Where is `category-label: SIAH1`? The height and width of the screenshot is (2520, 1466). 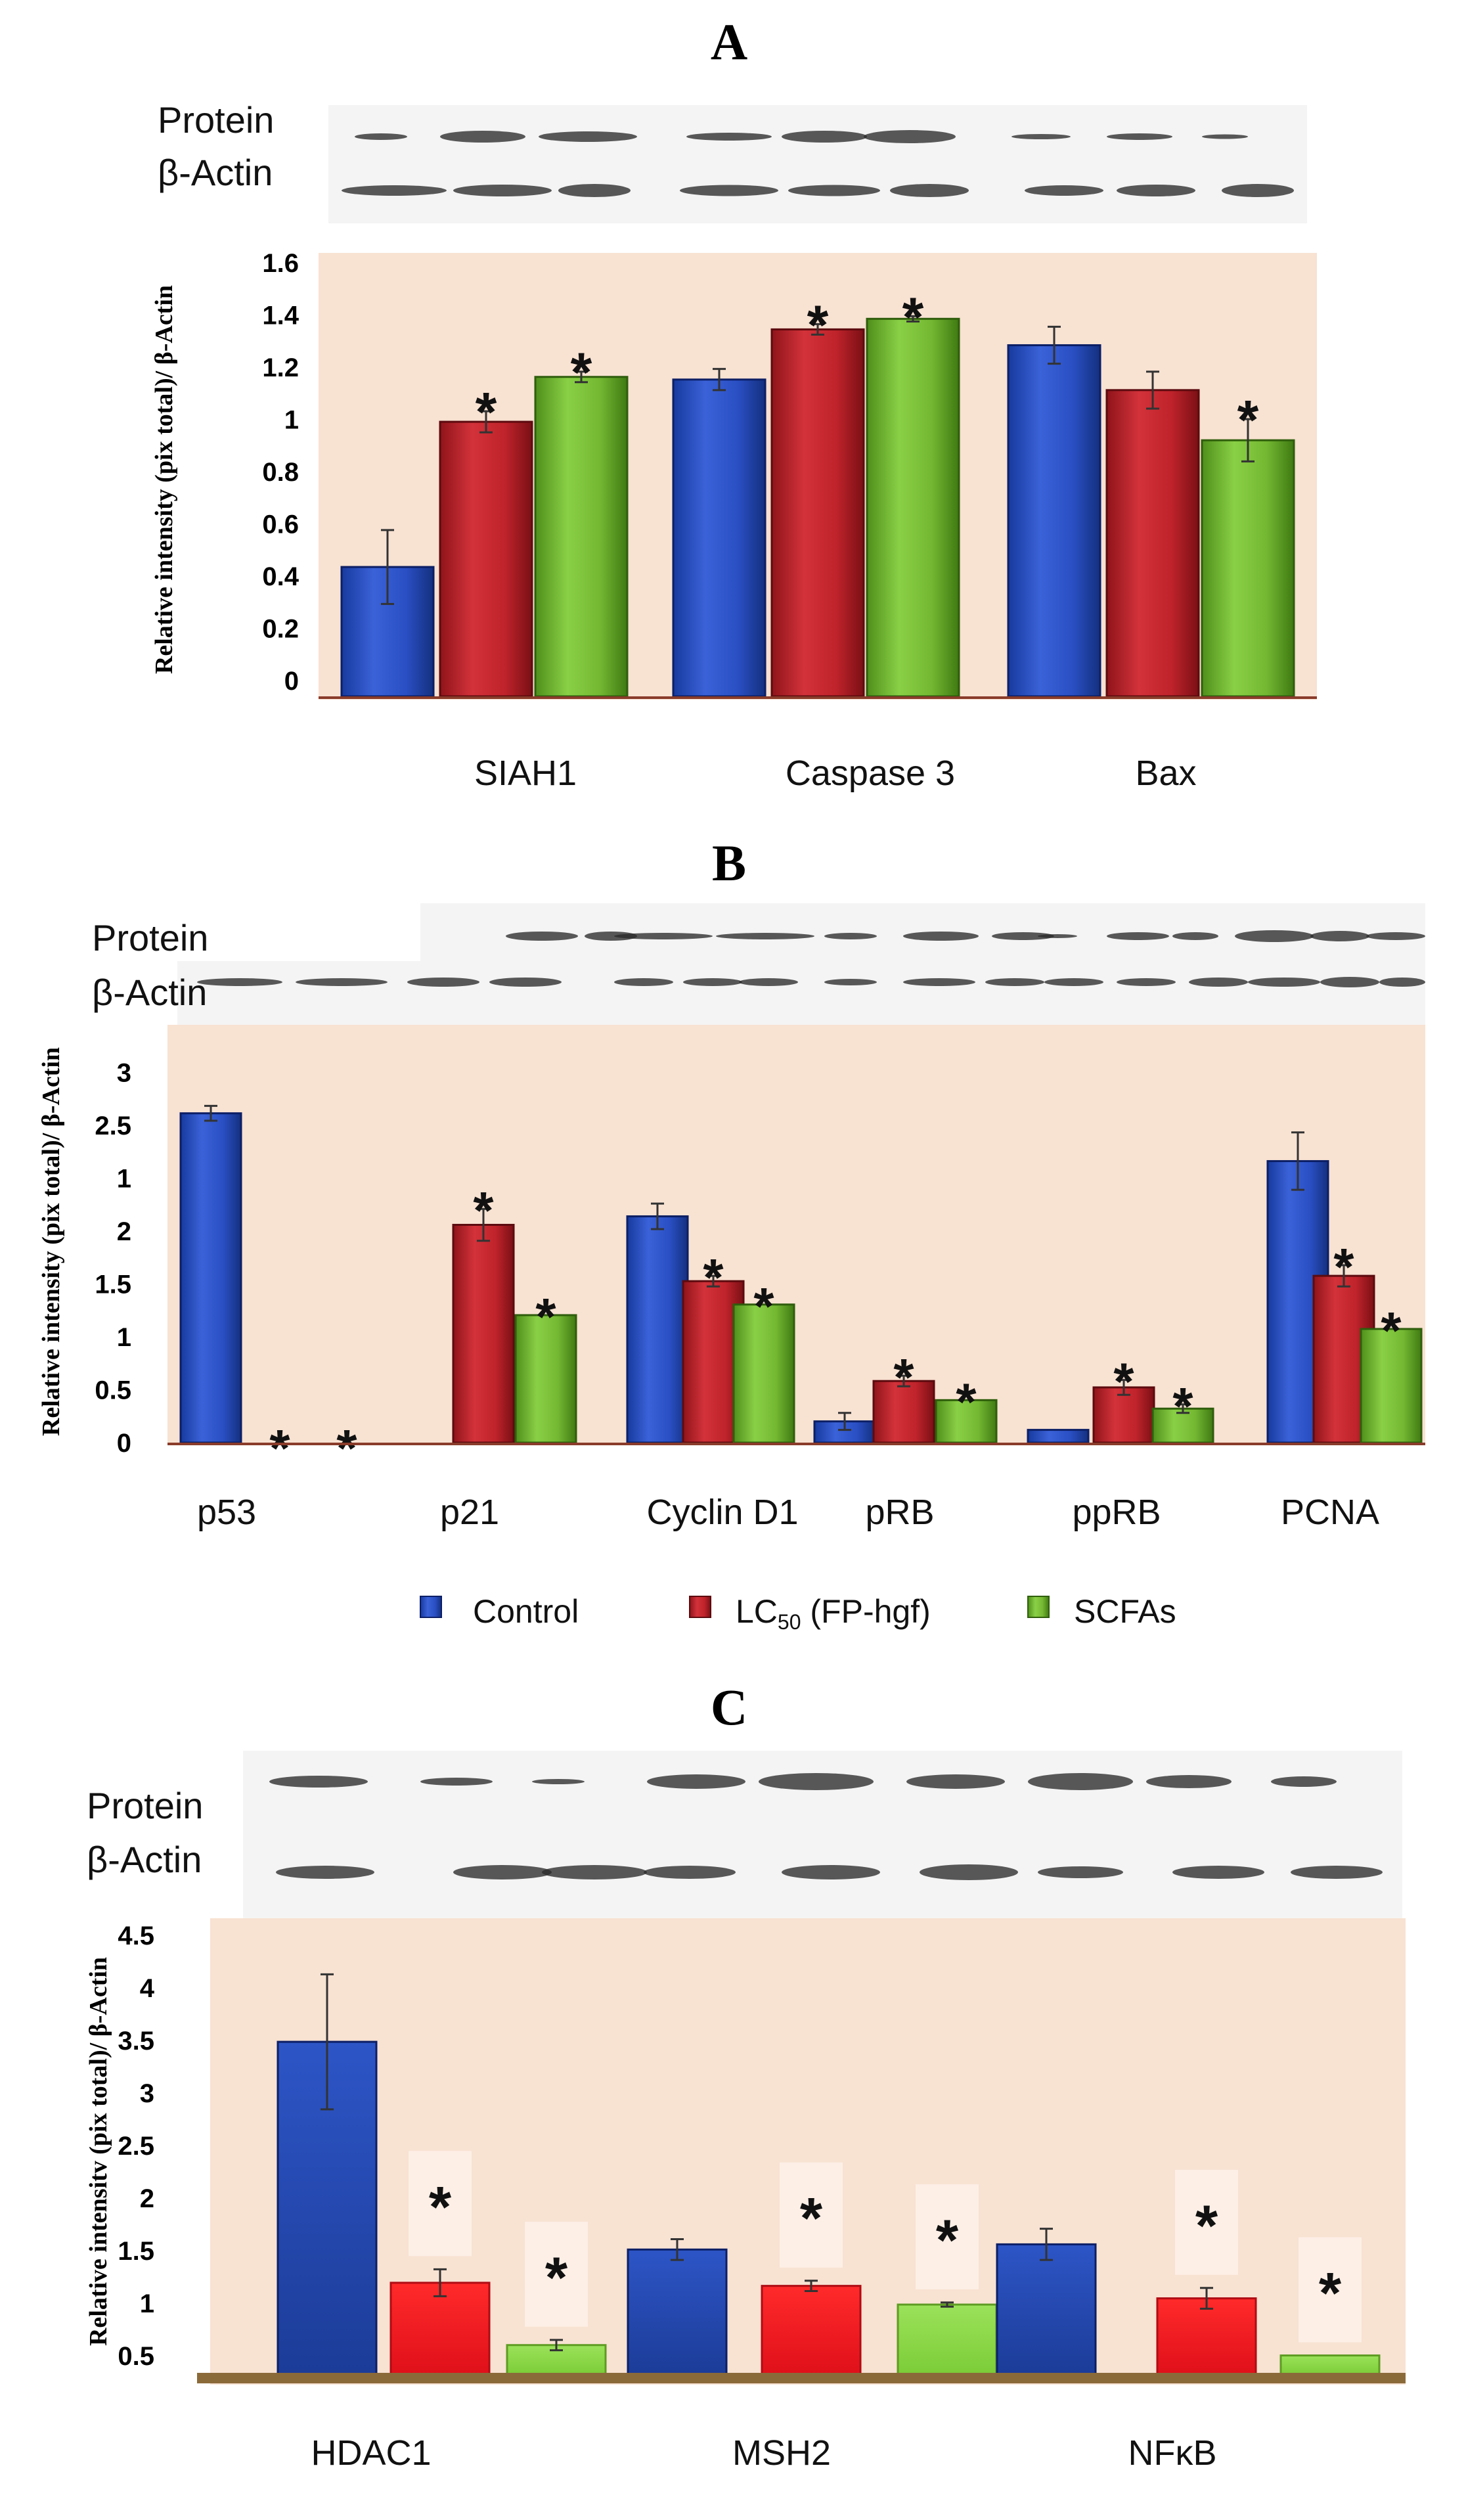
category-label: SIAH1 is located at coordinates (525, 773).